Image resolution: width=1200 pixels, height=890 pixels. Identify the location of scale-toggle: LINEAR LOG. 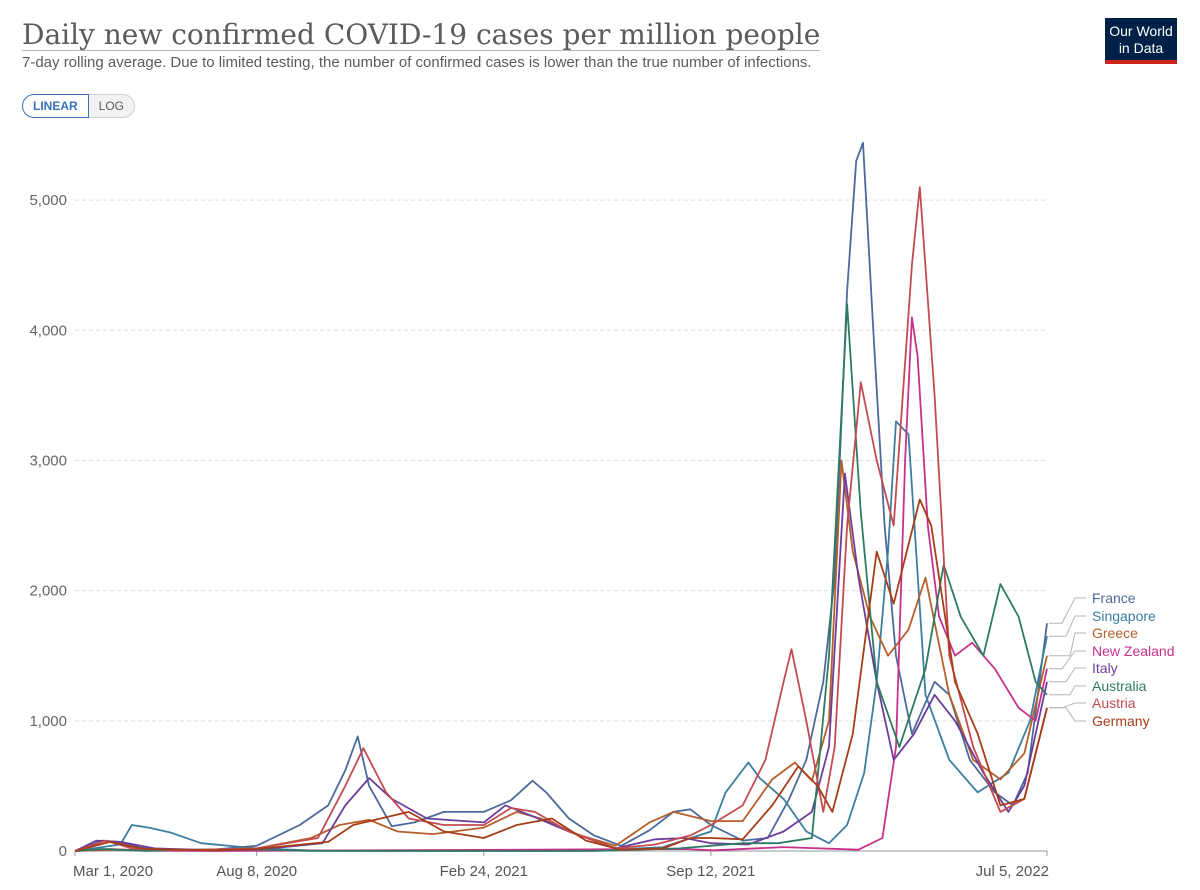
(79, 106).